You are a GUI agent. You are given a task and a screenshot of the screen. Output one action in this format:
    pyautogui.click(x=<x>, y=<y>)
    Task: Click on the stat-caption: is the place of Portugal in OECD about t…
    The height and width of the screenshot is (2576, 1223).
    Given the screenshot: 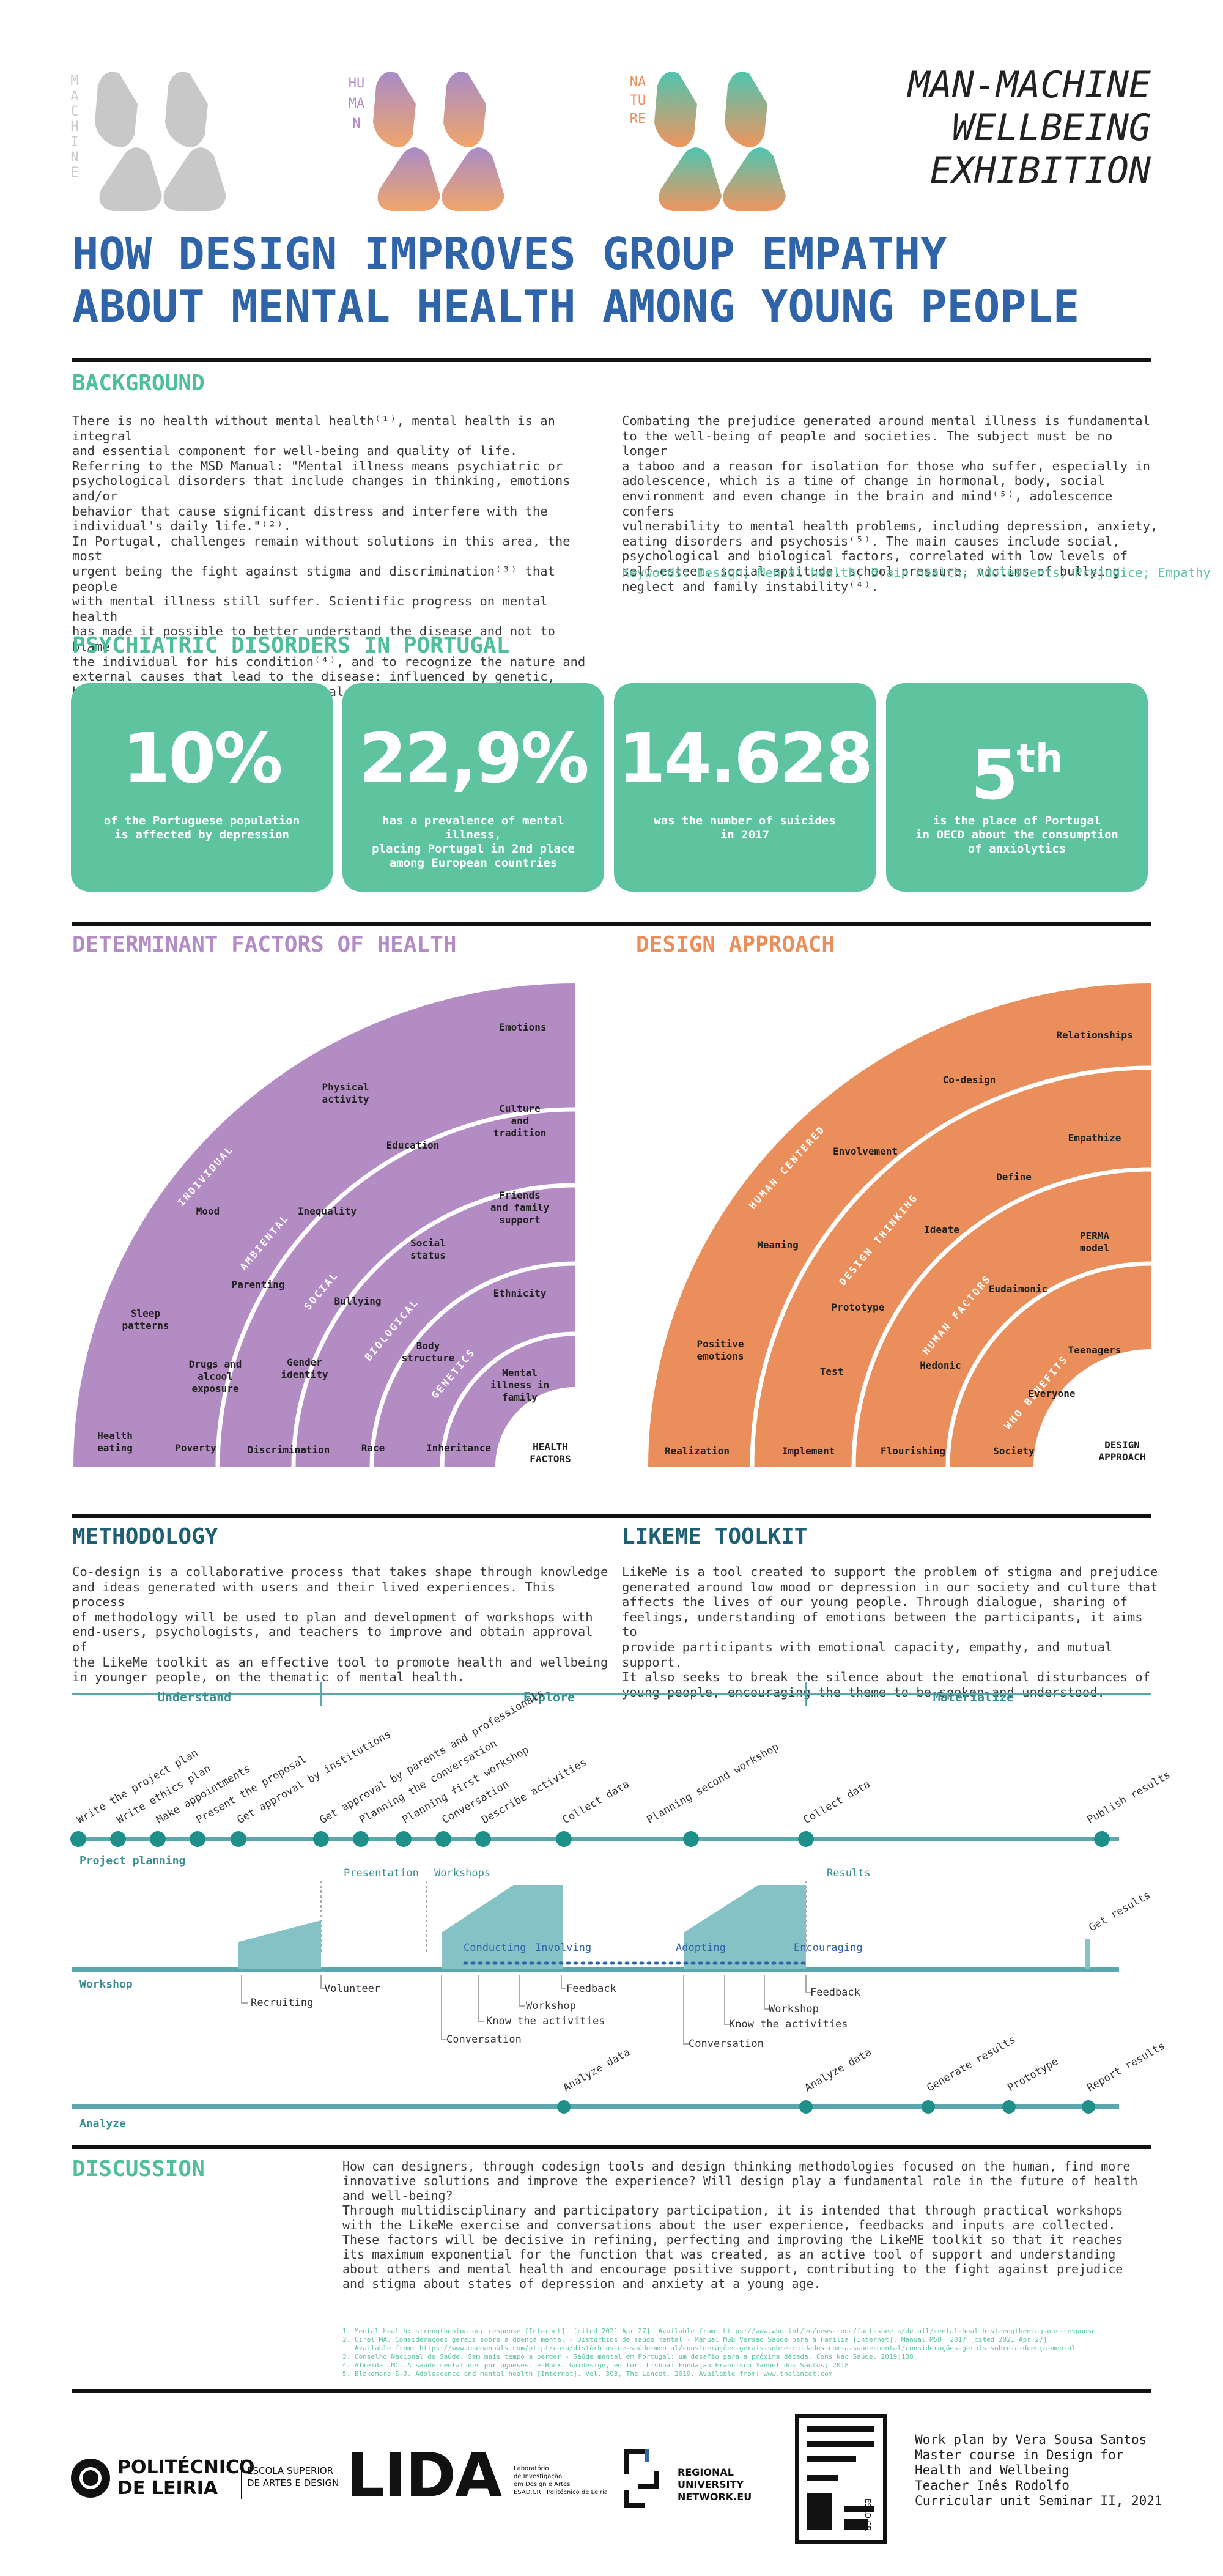 What is the action you would take?
    pyautogui.click(x=1017, y=835)
    